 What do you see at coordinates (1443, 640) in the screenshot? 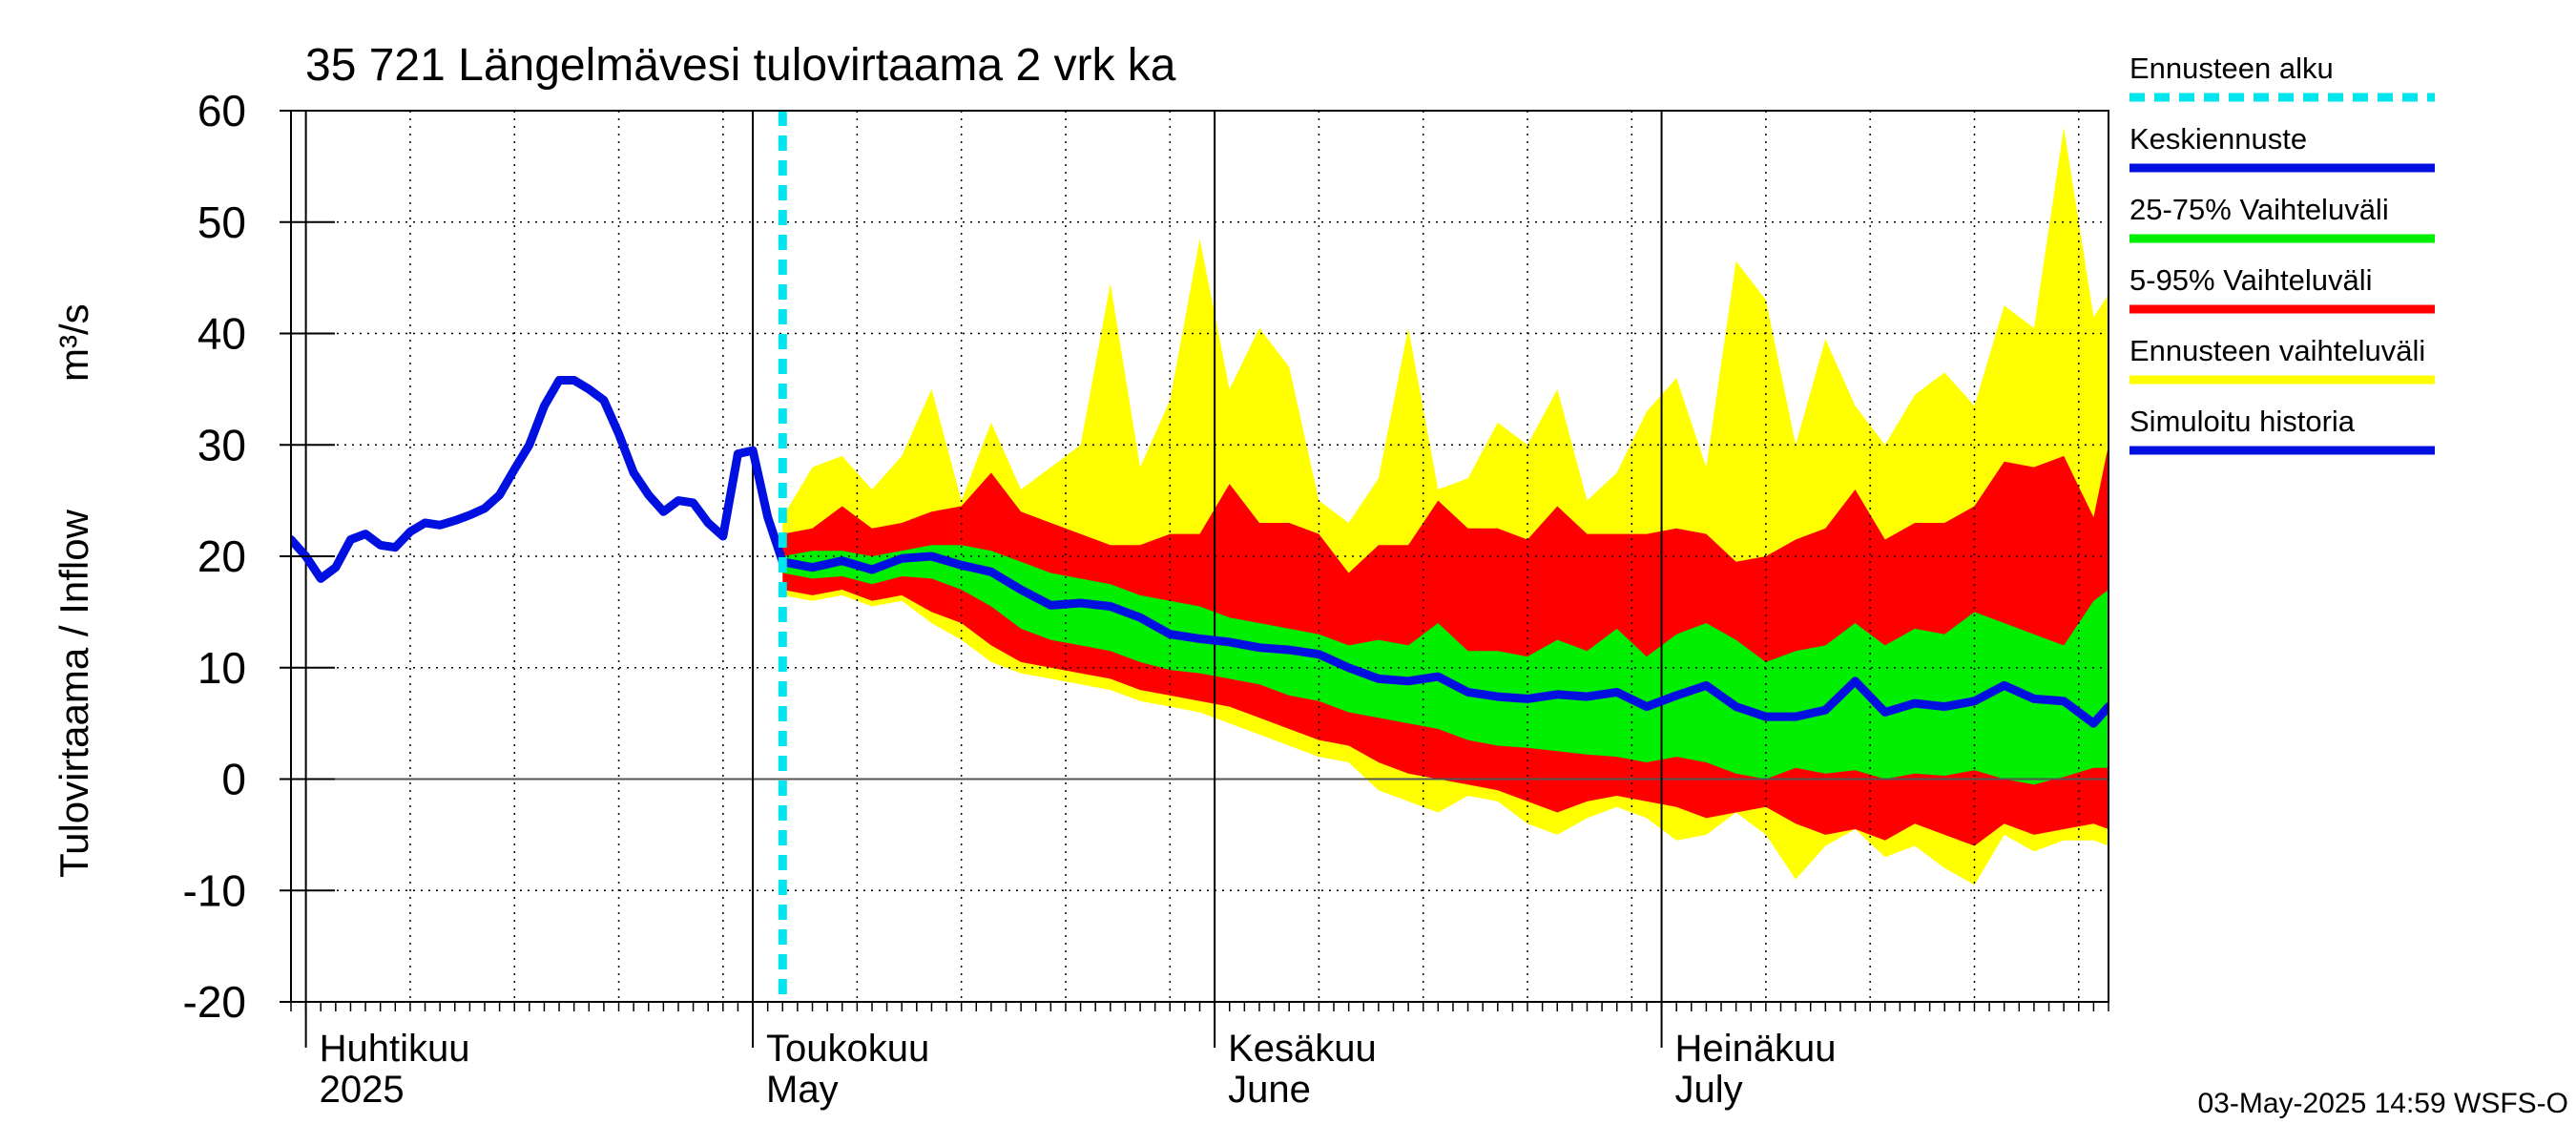
I see `median-forecast-line` at bounding box center [1443, 640].